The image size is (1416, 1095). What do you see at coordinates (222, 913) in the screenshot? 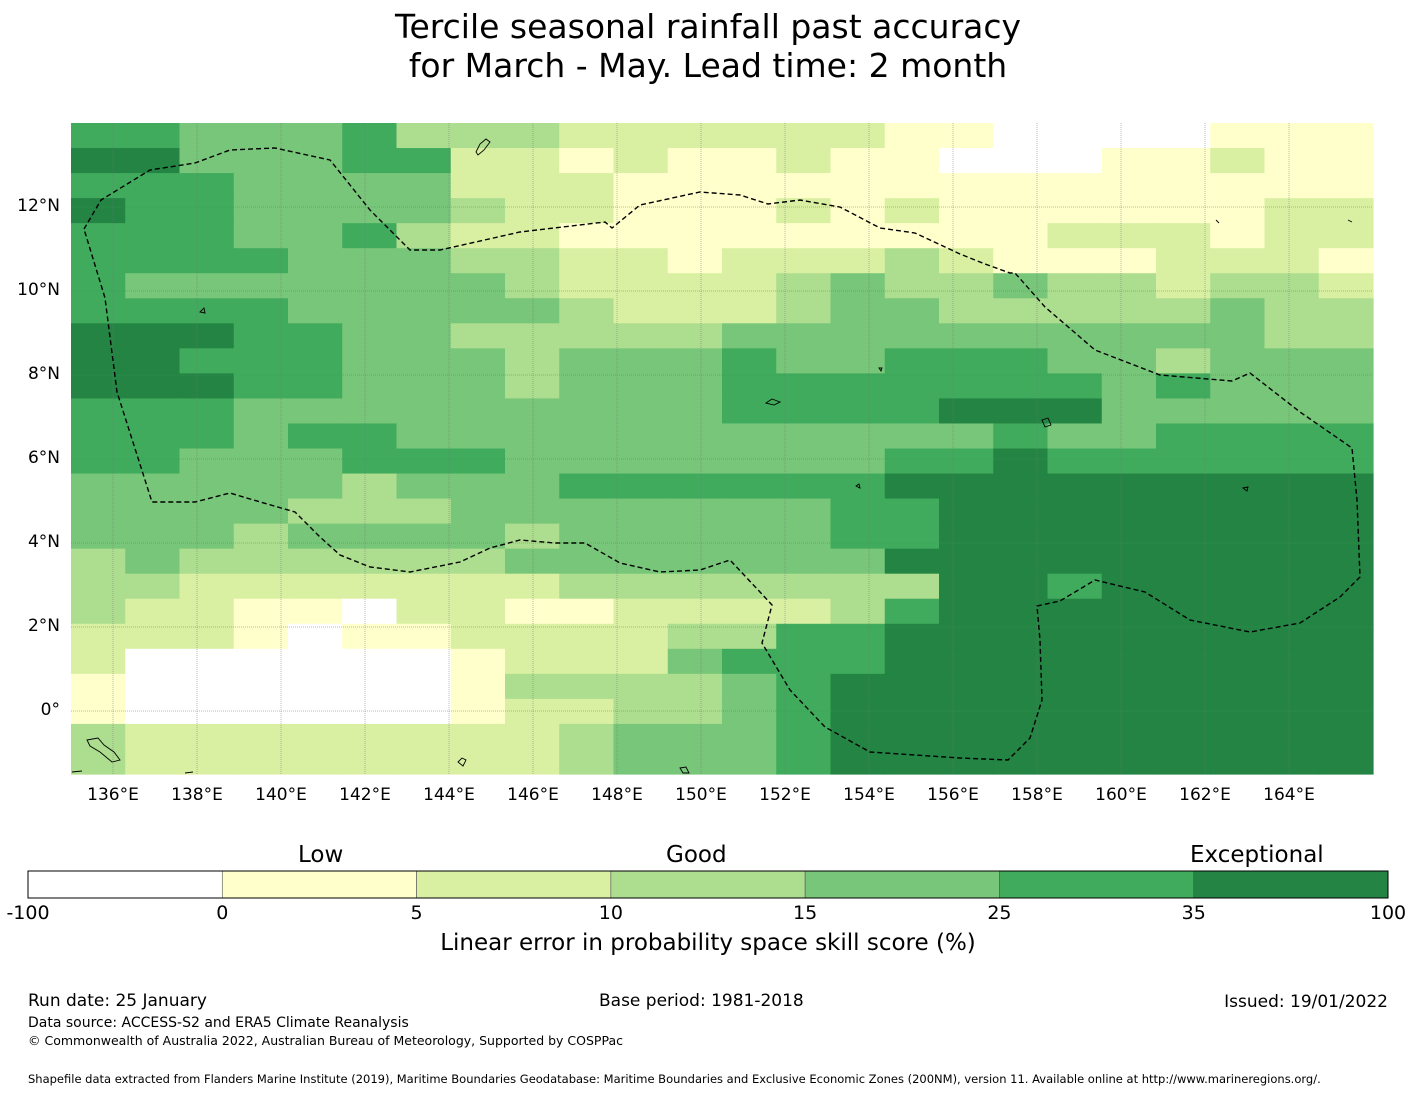
I see `colorbar-tick-label: 0` at bounding box center [222, 913].